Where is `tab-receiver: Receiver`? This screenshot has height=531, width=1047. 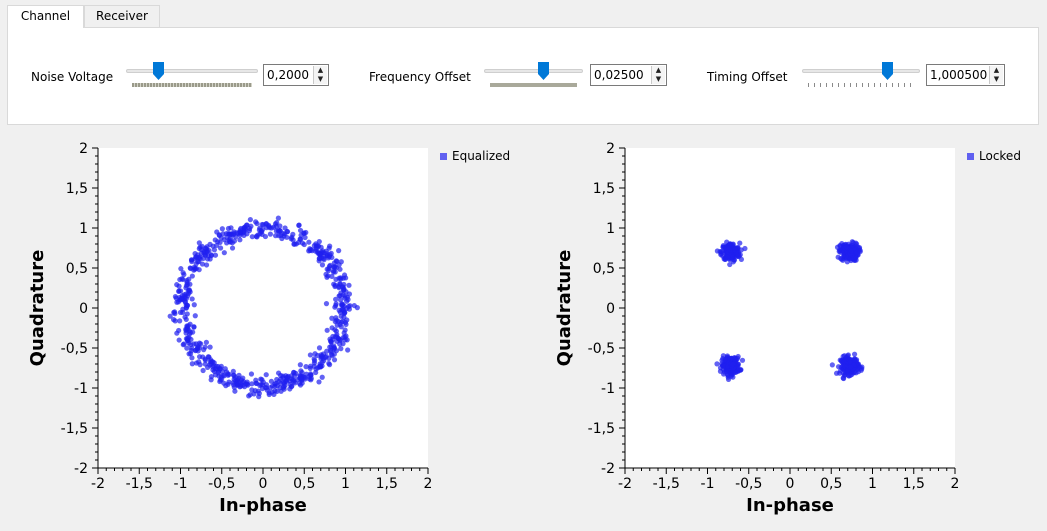 tab-receiver: Receiver is located at coordinates (122, 16).